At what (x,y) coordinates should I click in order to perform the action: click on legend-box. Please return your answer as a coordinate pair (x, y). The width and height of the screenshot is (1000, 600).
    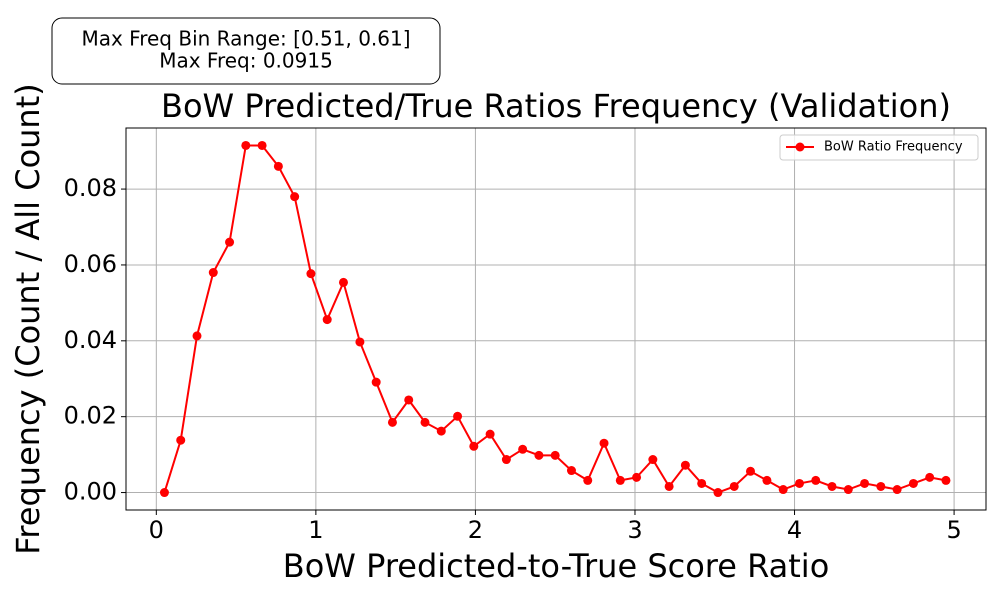
    Looking at the image, I should click on (879, 147).